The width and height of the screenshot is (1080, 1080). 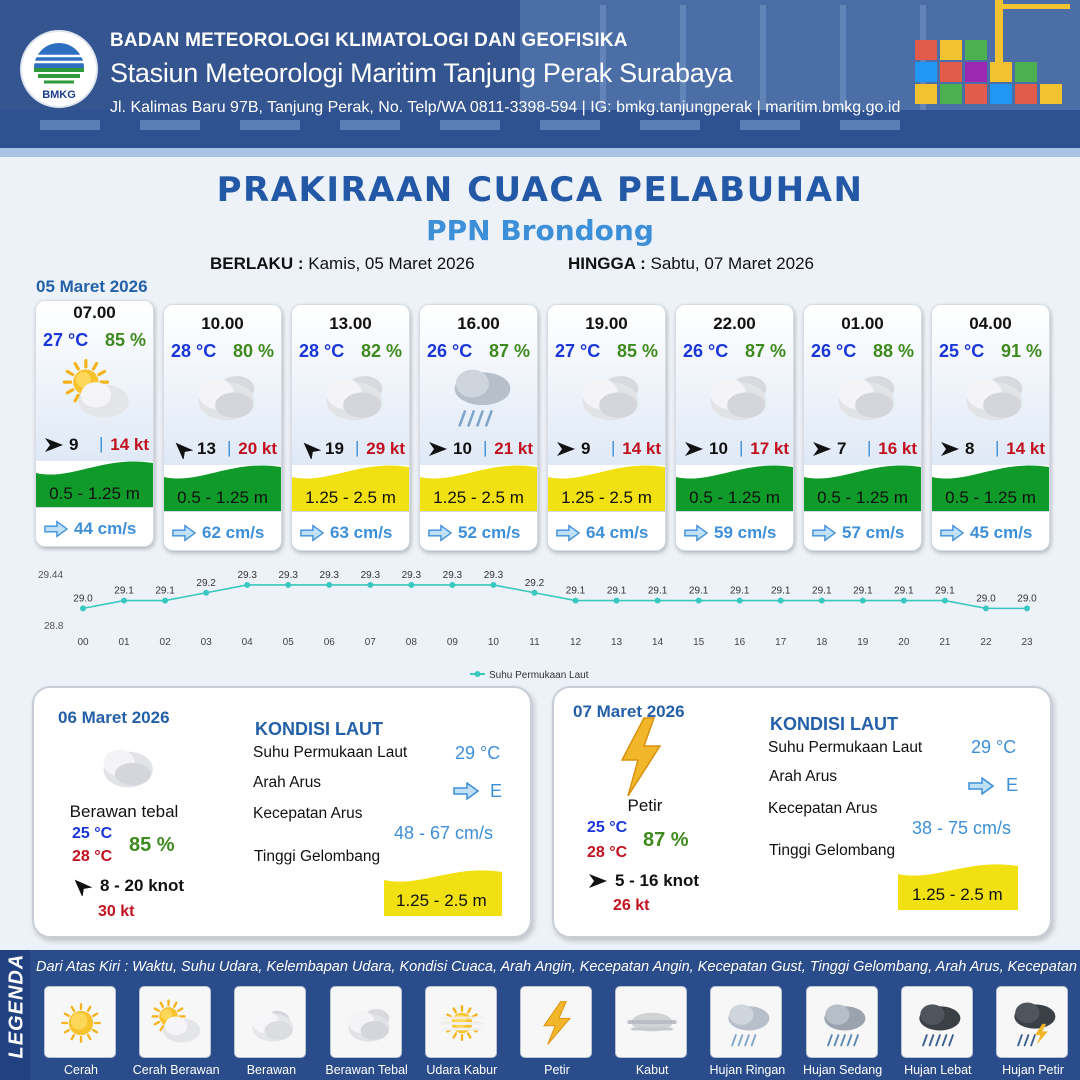 What do you see at coordinates (233, 532) in the screenshot?
I see `current-speed: 62 cm/s` at bounding box center [233, 532].